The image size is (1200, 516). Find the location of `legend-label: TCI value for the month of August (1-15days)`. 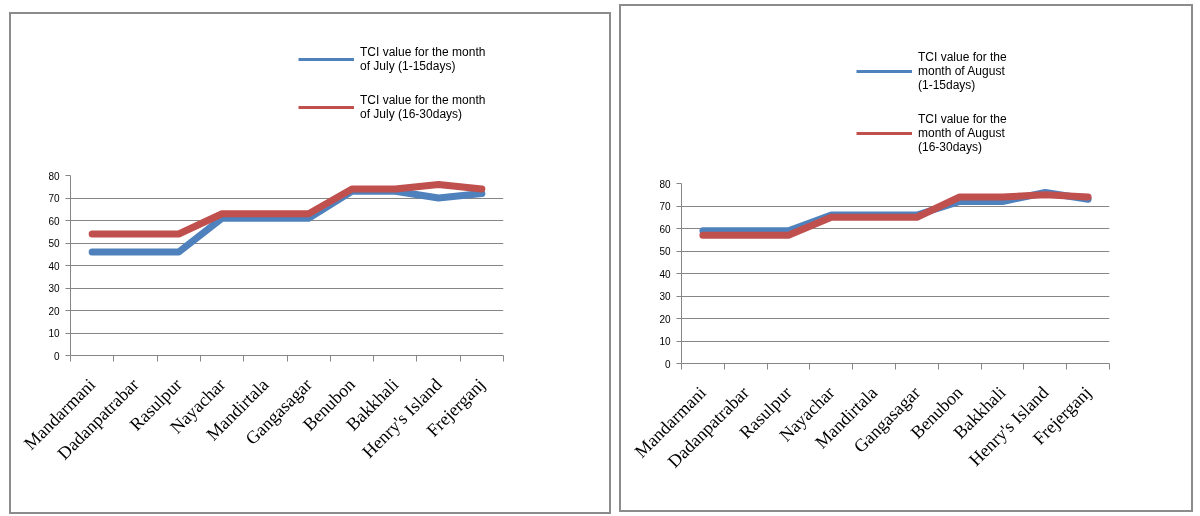

legend-label: TCI value for the month of August (1-15days) is located at coordinates (962, 71).